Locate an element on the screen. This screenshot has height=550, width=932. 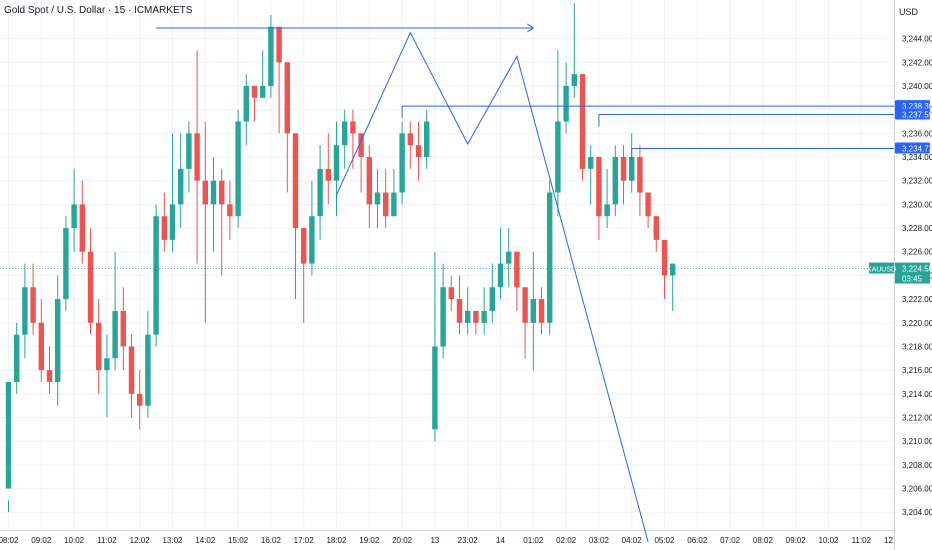
chart-title: Gold Spot / U.S. Dollar · 15 · ICMARKETS is located at coordinates (98, 10).